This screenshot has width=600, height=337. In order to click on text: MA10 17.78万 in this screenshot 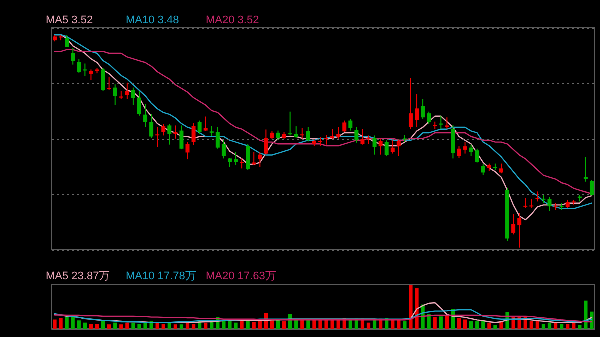, I will do `click(161, 276)`.